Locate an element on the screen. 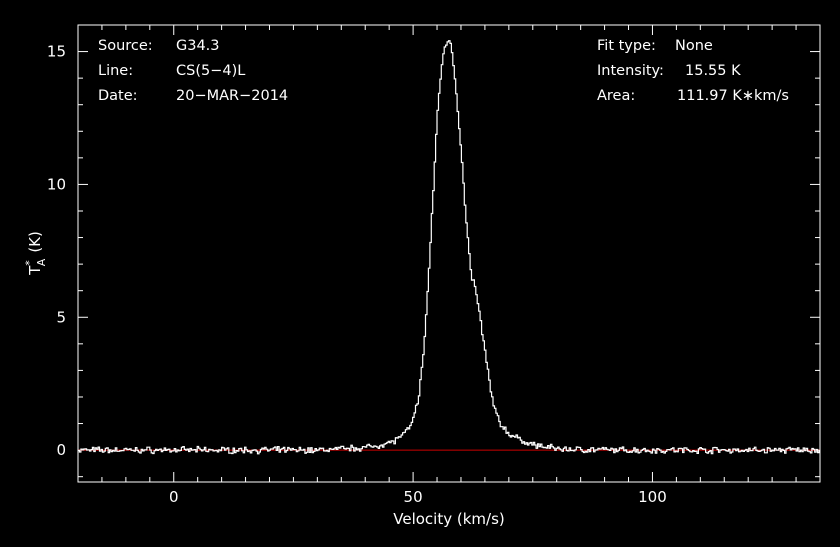  info-line-key: Line: is located at coordinates (115, 71).